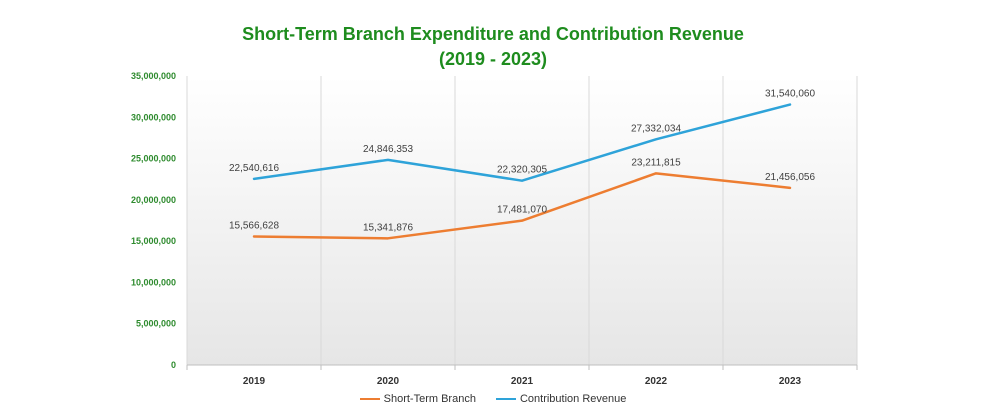  I want to click on x-tick-label: 2021, so click(522, 381).